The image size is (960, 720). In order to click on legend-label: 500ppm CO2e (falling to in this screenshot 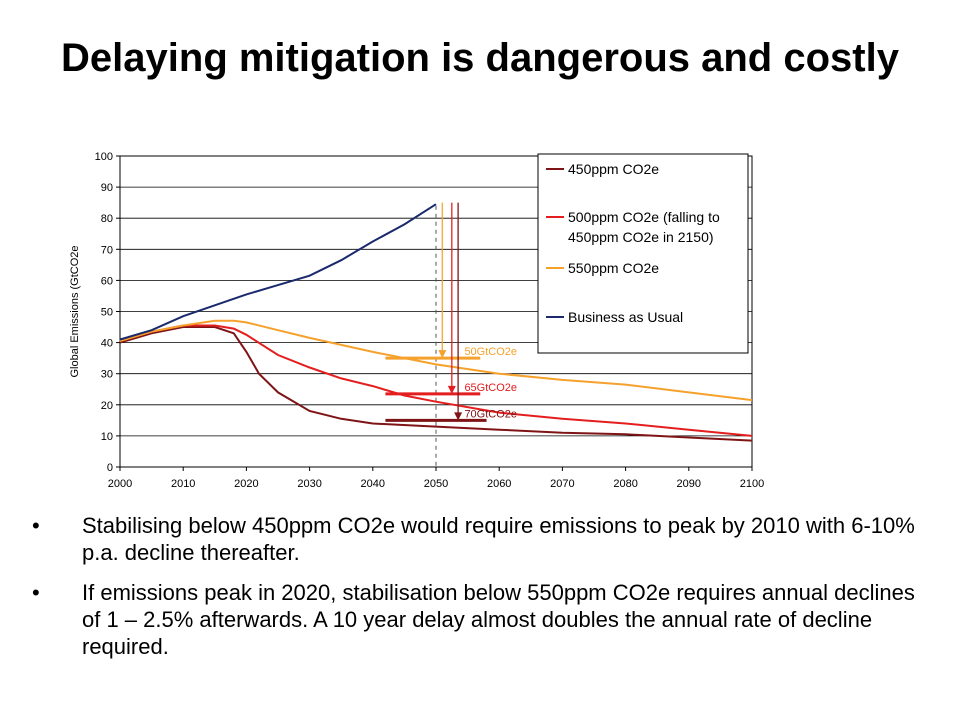, I will do `click(644, 217)`.